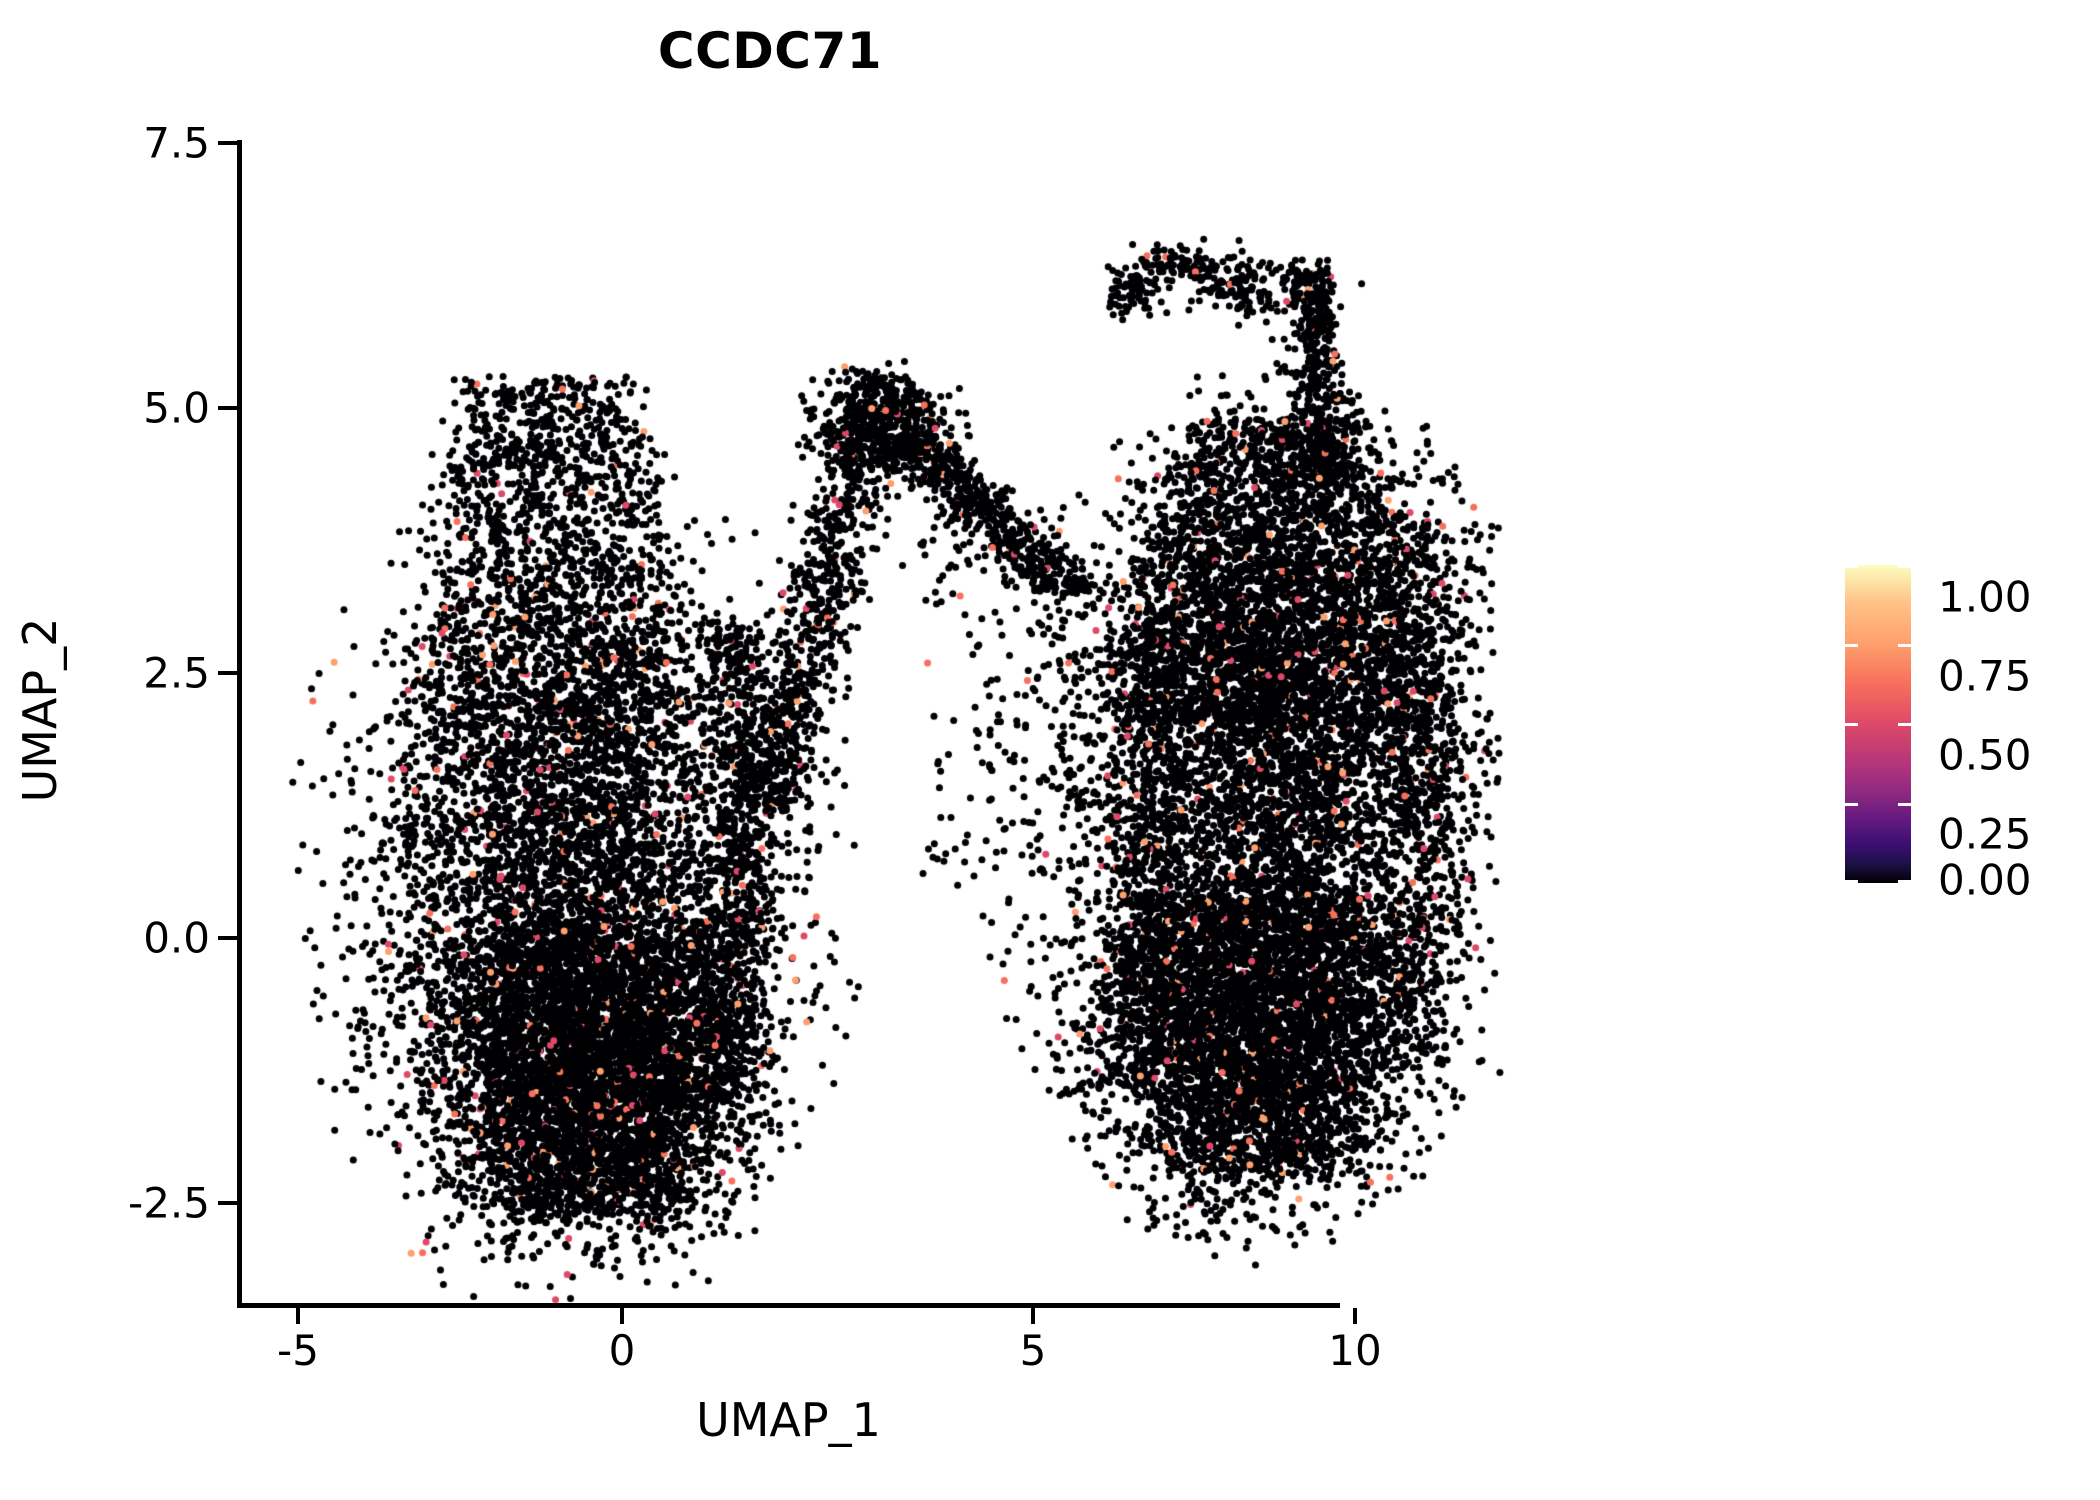 Image resolution: width=2100 pixels, height=1500 pixels. What do you see at coordinates (788, 1305) in the screenshot?
I see `x-axis-spine` at bounding box center [788, 1305].